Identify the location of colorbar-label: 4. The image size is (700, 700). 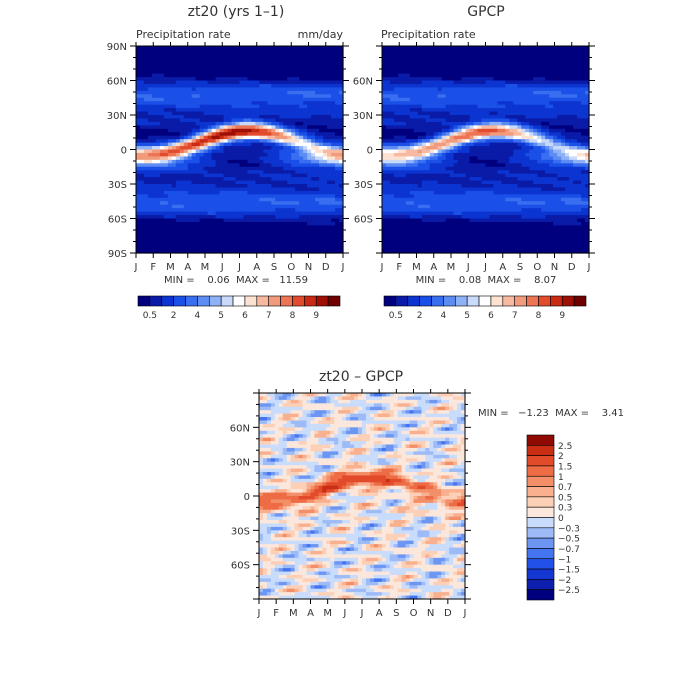
(198, 316).